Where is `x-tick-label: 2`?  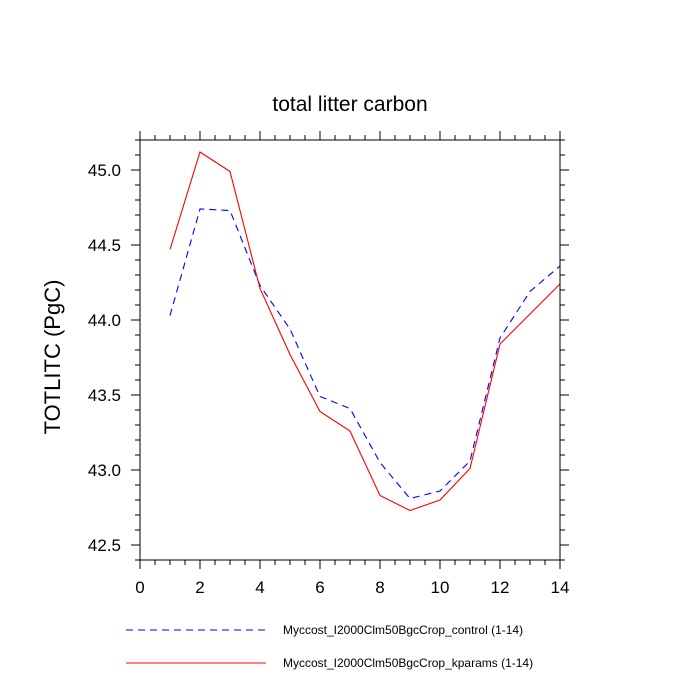 x-tick-label: 2 is located at coordinates (199, 587).